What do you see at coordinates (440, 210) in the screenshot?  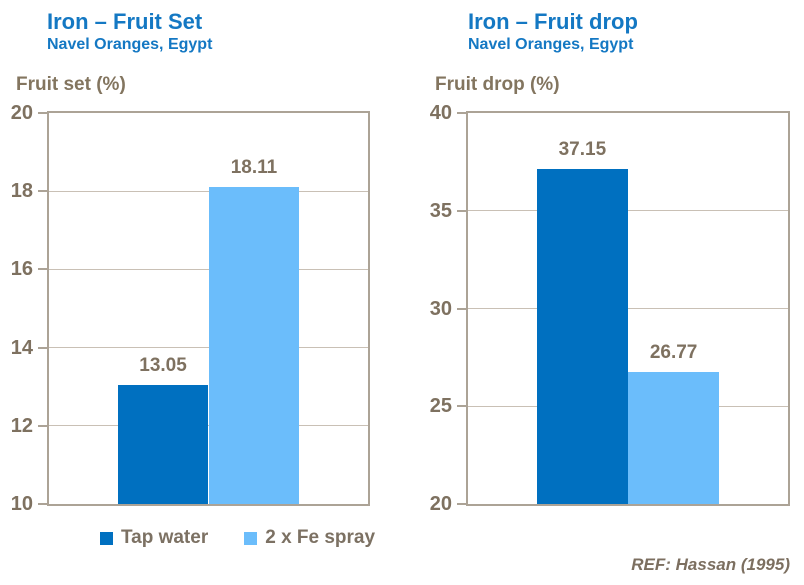 I see `y-tick-label: 35` at bounding box center [440, 210].